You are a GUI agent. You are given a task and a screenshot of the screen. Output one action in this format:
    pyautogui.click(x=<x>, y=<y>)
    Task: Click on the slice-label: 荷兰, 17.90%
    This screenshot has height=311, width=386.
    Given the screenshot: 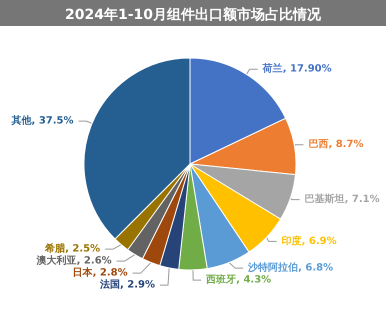 What is the action you would take?
    pyautogui.click(x=297, y=68)
    